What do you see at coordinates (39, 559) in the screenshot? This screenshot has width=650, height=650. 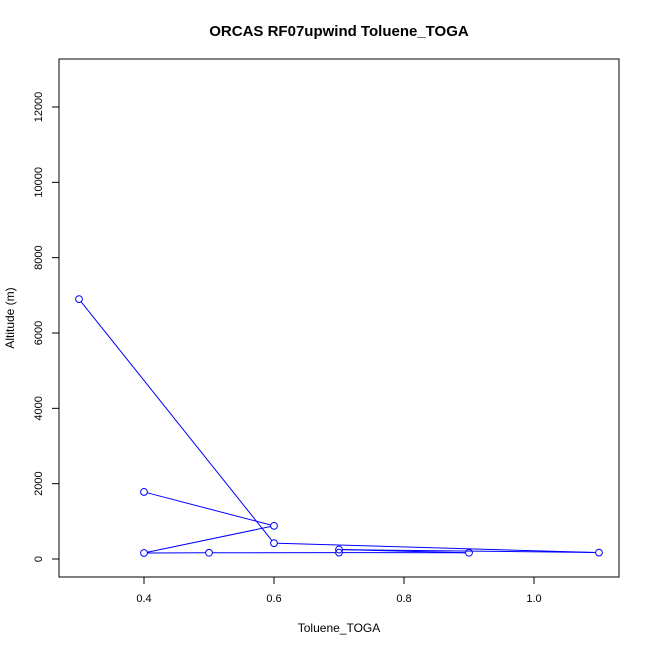 I see `y-tick-label: 0` at bounding box center [39, 559].